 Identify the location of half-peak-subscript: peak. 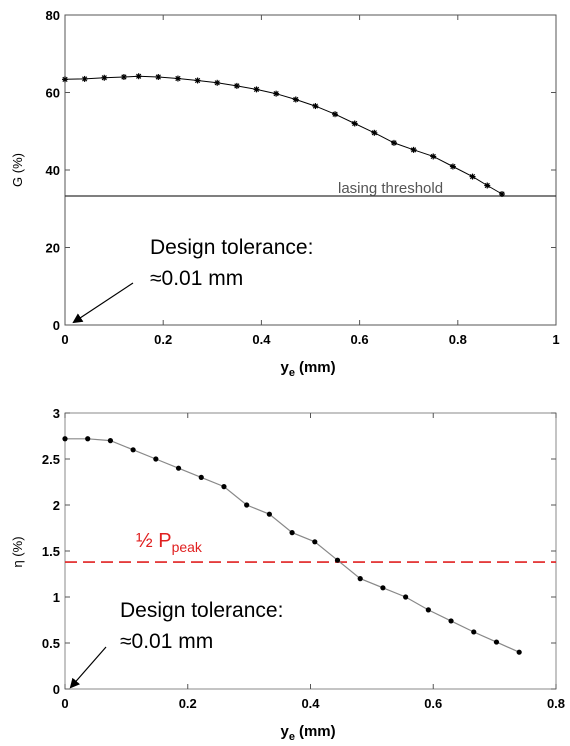
(187, 547).